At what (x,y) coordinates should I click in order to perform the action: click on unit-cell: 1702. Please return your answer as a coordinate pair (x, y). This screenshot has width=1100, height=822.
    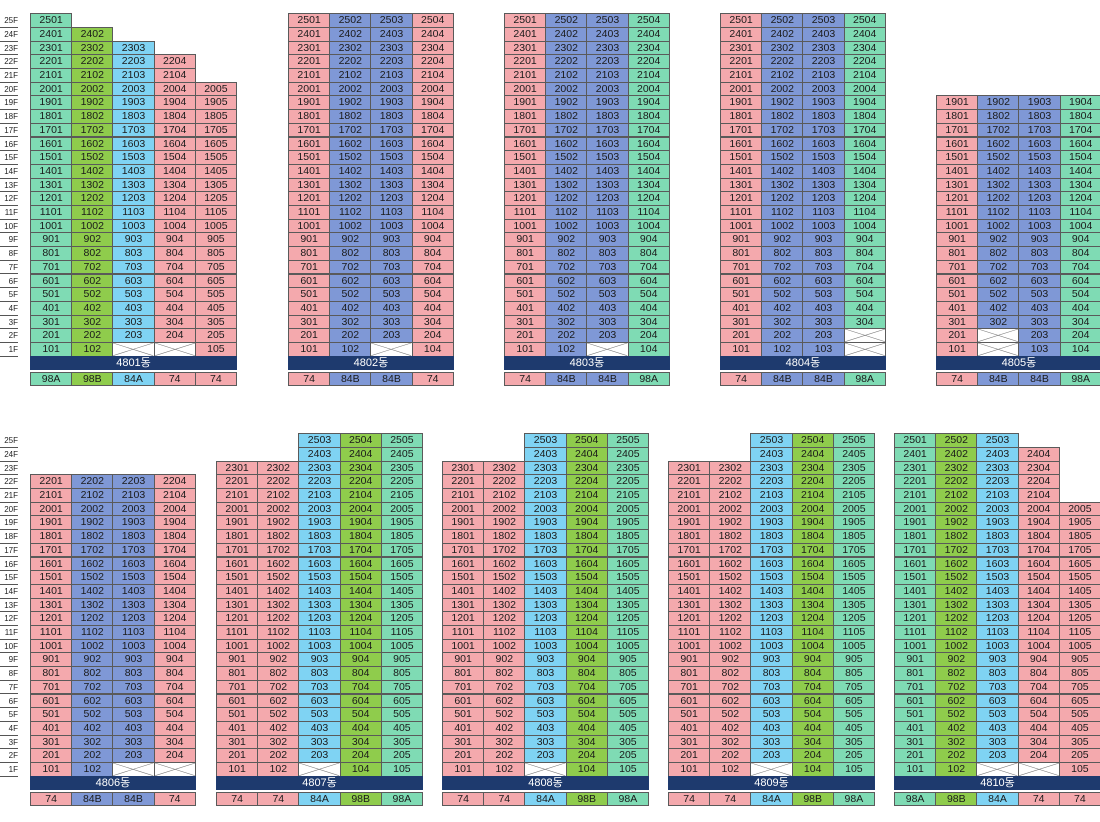
    Looking at the image, I should click on (730, 550).